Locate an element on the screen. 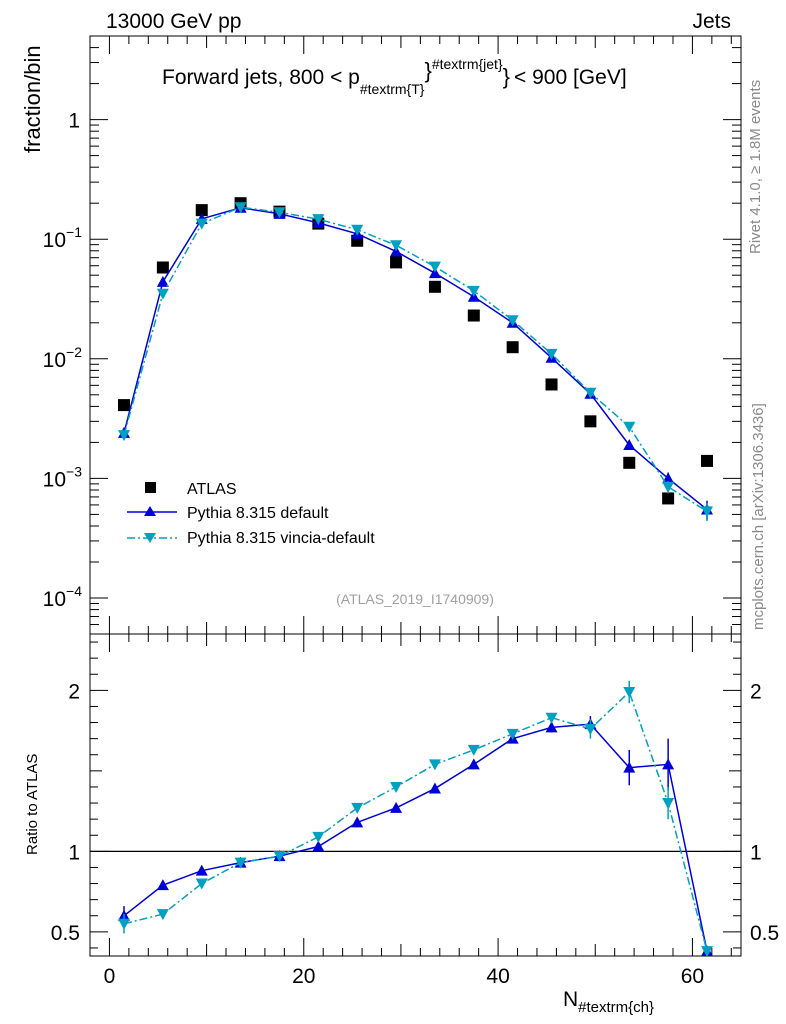 This screenshot has width=786, height=1024. x-tick-label: 40 is located at coordinates (497, 976).